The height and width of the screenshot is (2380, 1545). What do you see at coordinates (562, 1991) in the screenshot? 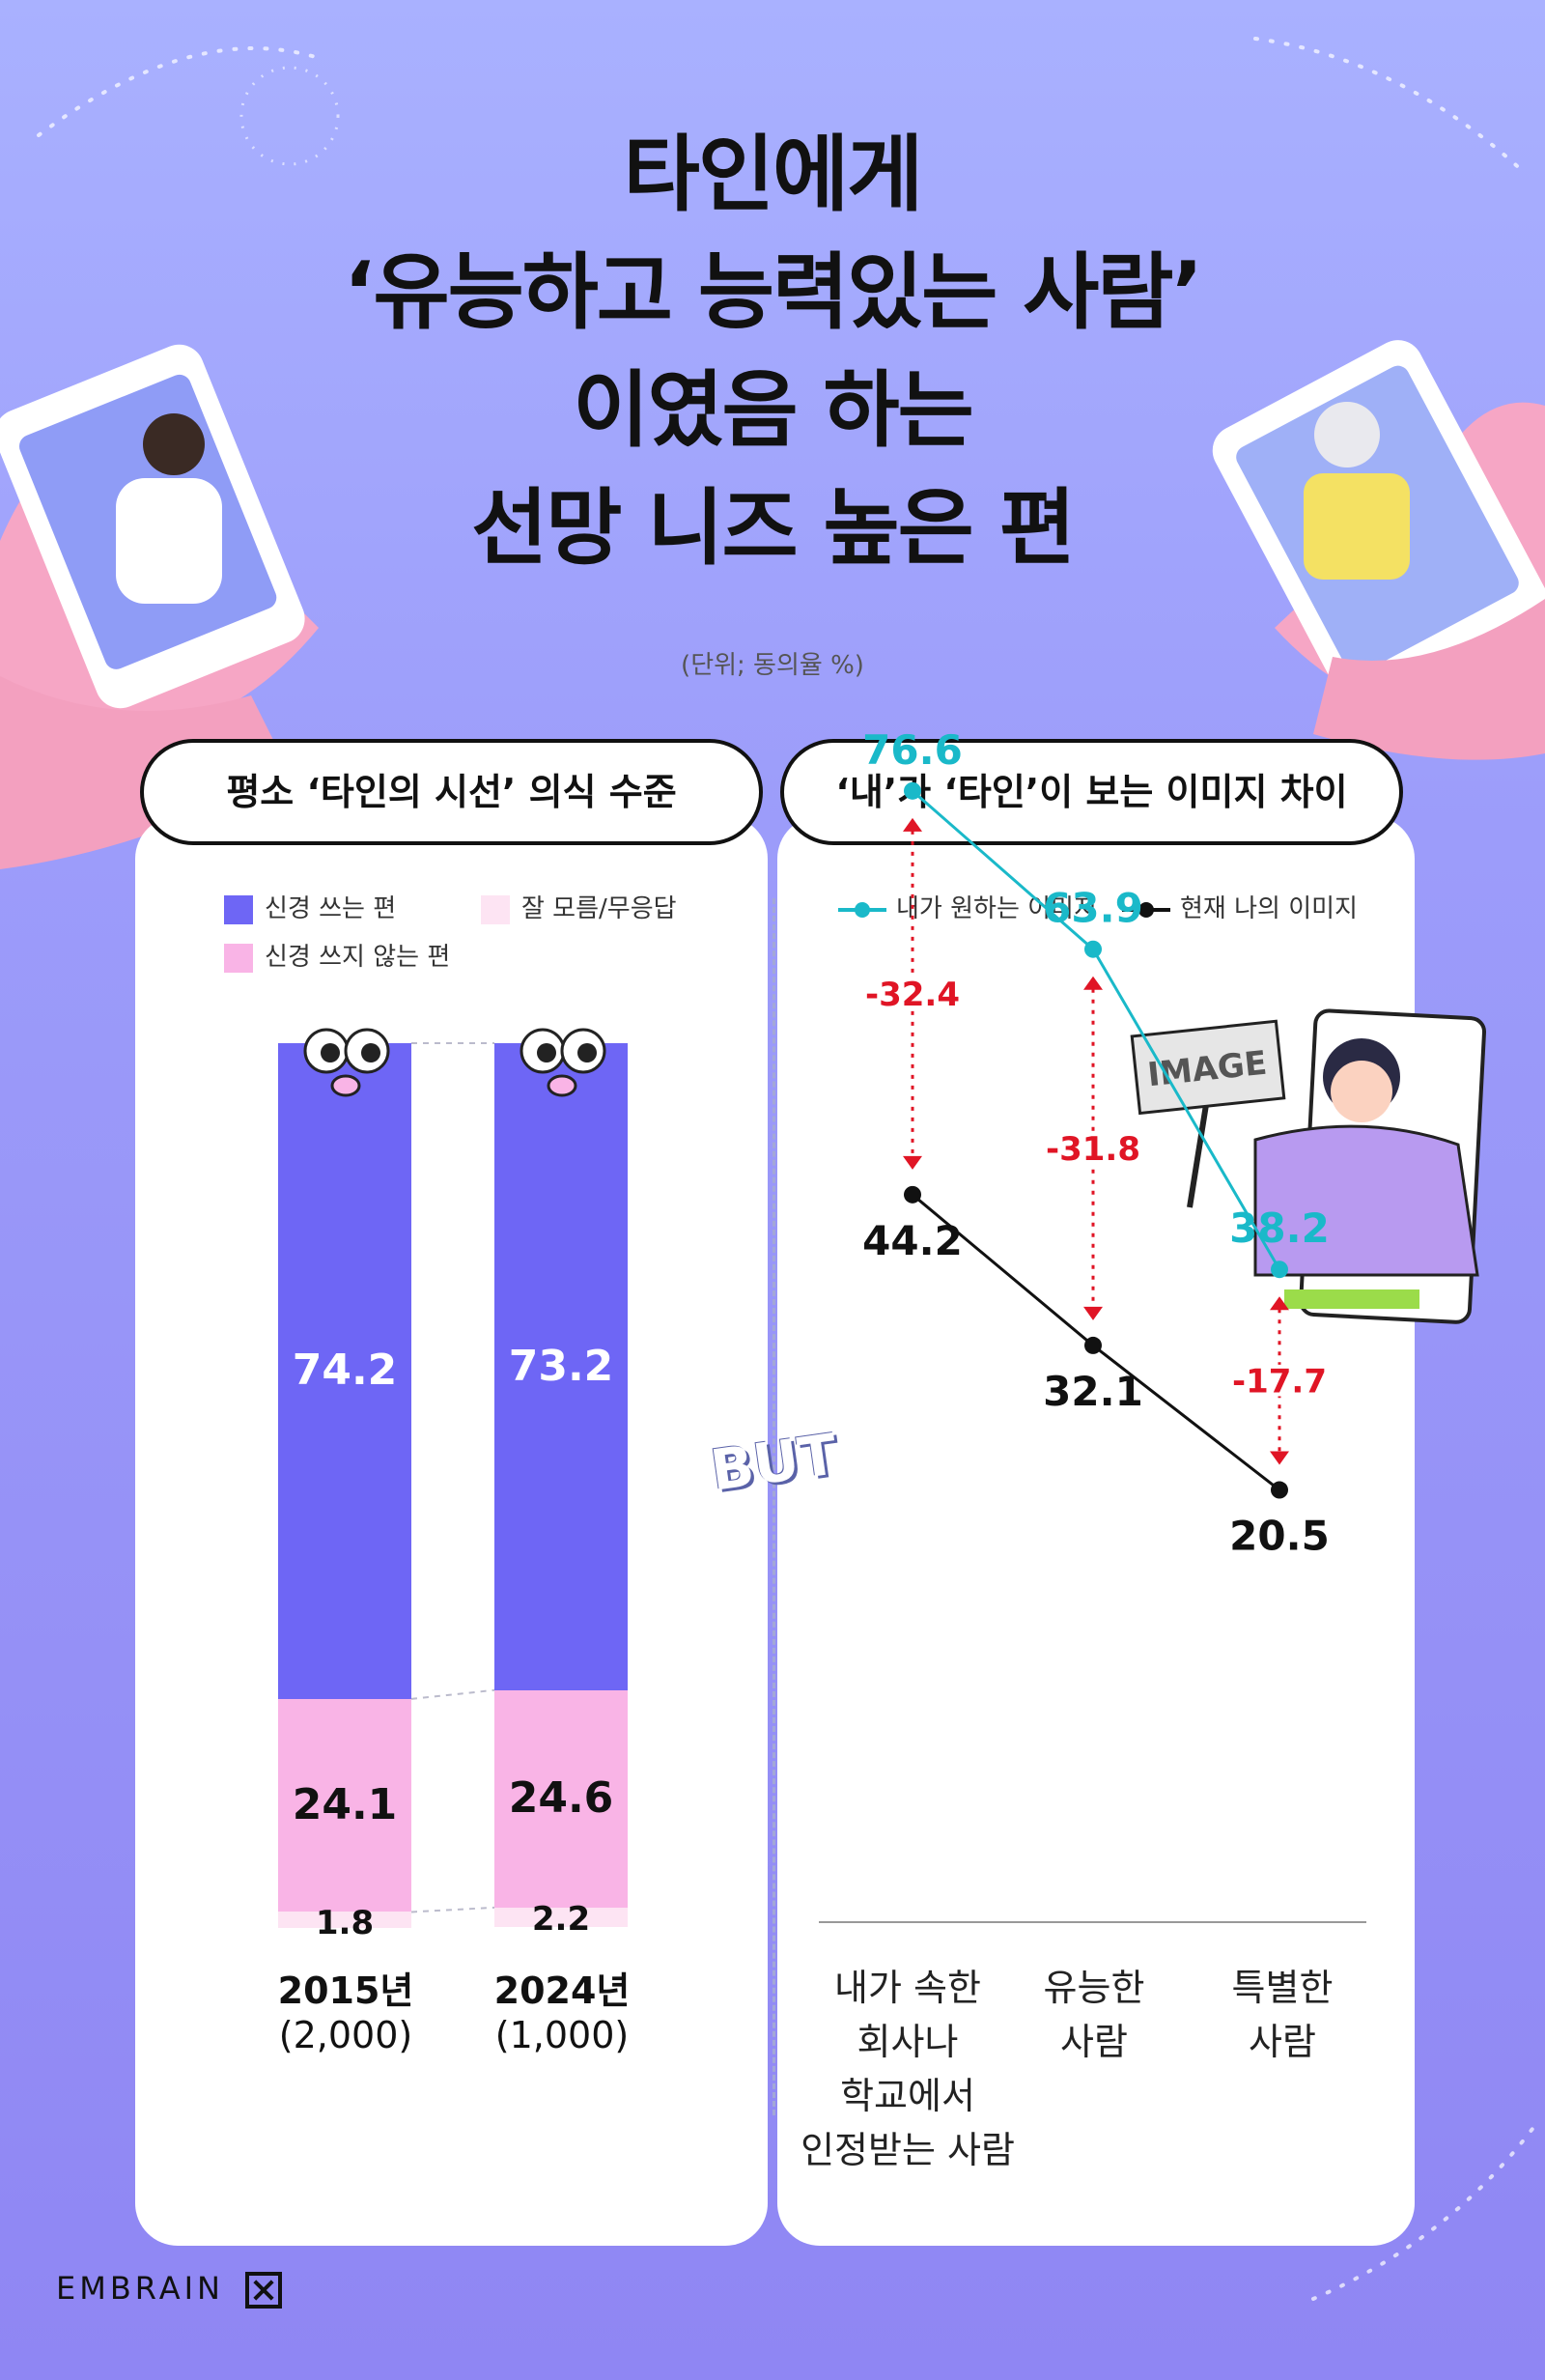
I see `bar-category-label: 2024년` at bounding box center [562, 1991].